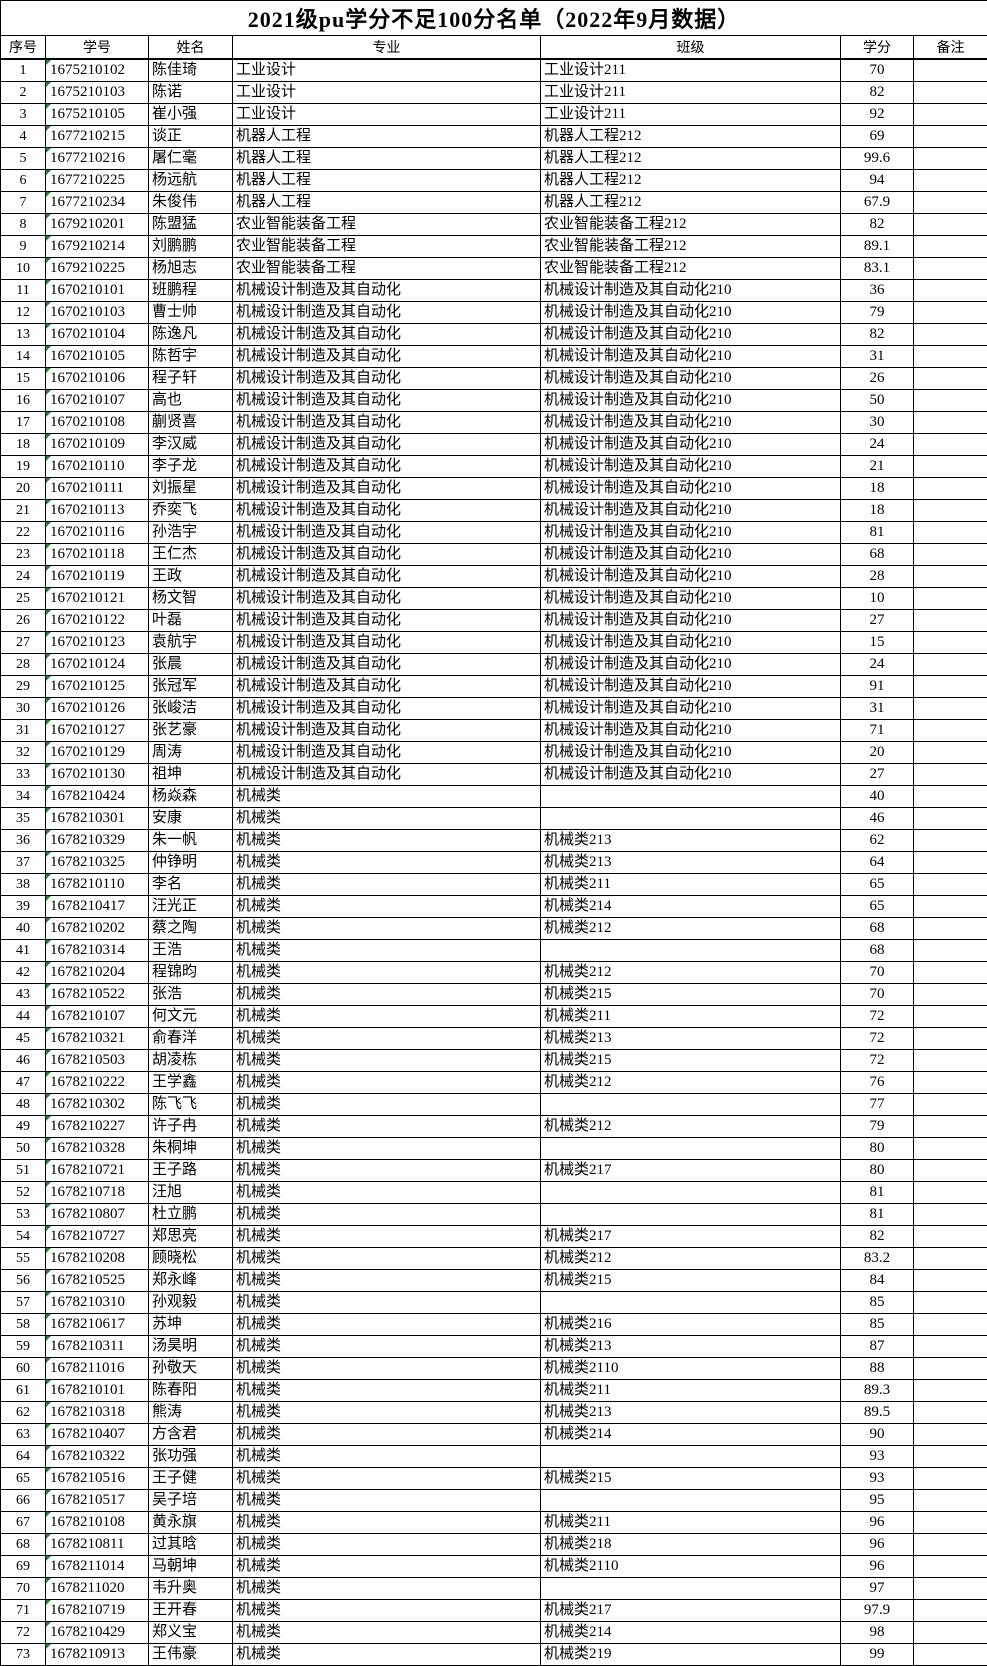  Describe the element at coordinates (387, 70) in the screenshot. I see `cell-major: 工业设计` at that location.